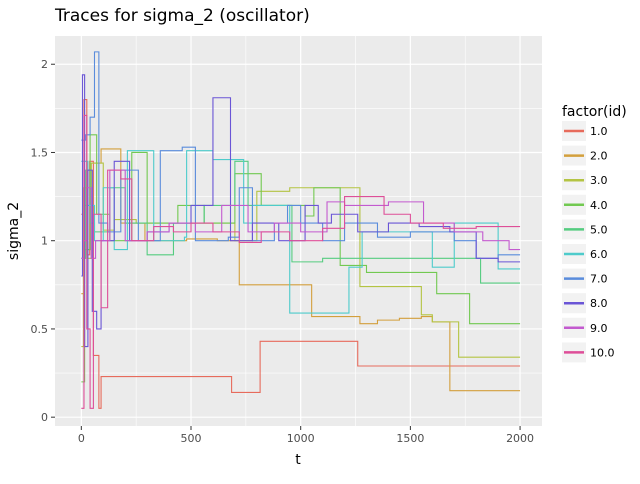  I want to click on legend-title: factor(id), so click(594, 112).